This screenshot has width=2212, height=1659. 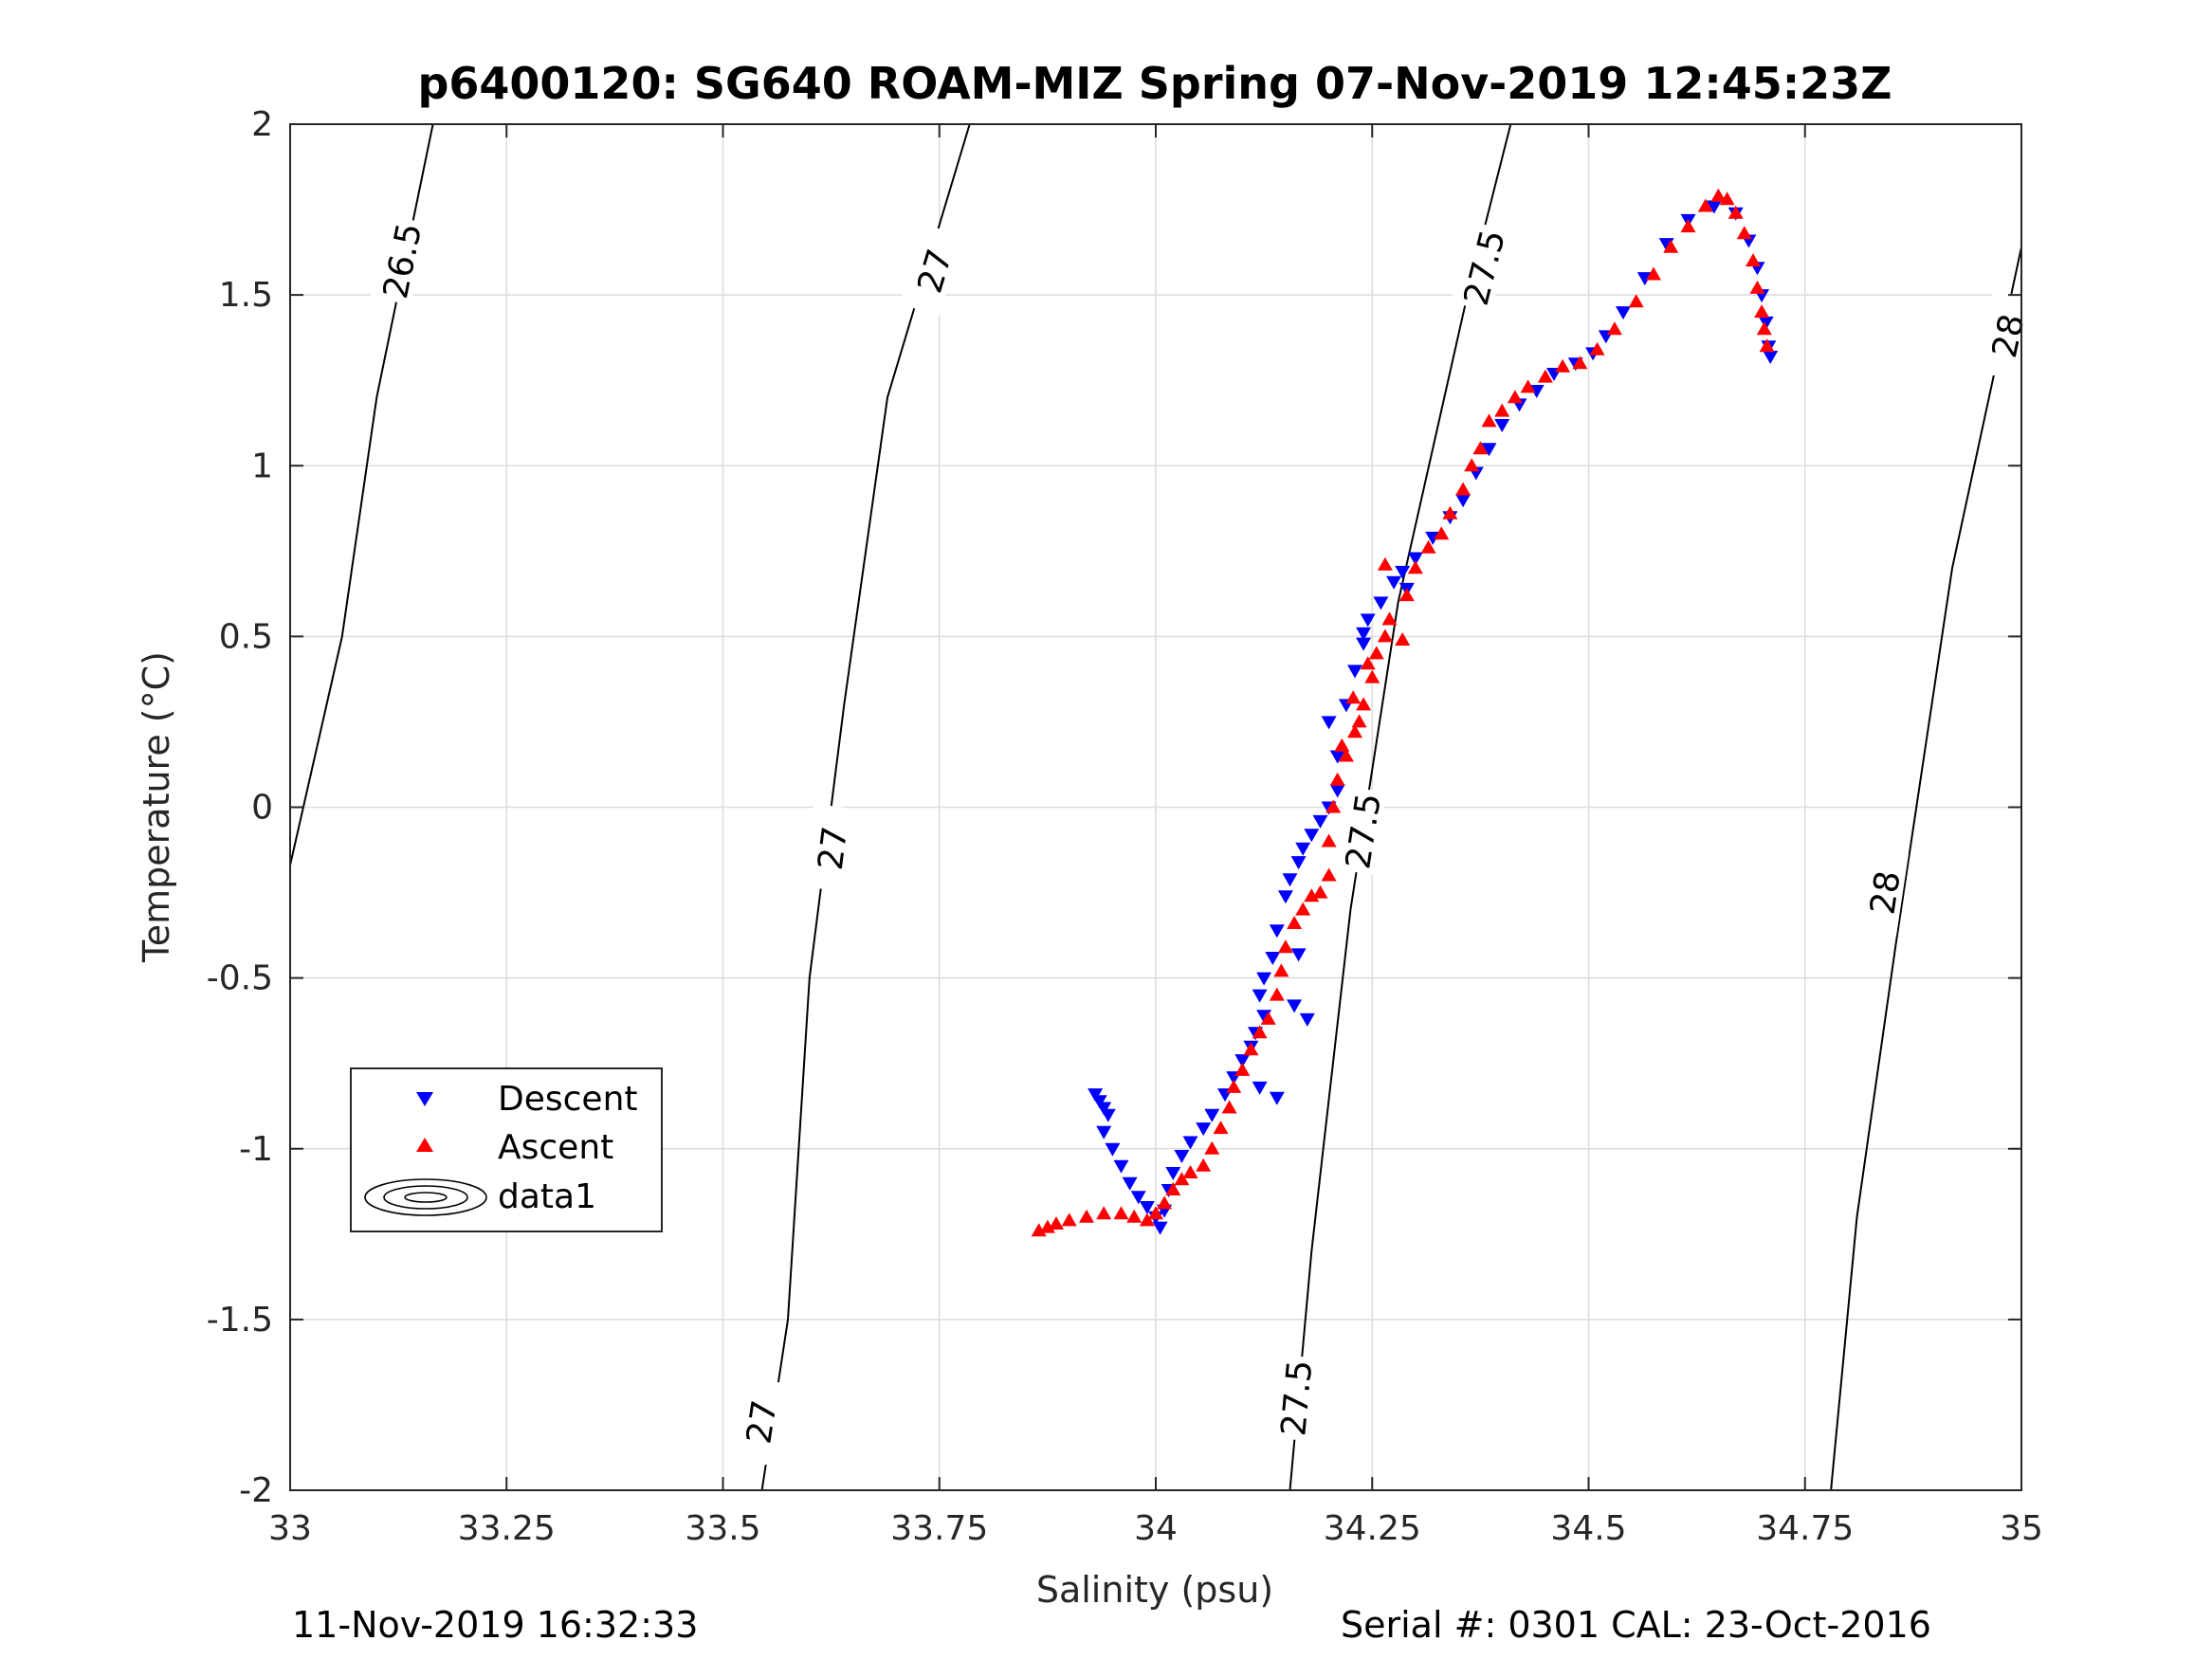 What do you see at coordinates (547, 1196) in the screenshot?
I see `legend-contour-label: data1` at bounding box center [547, 1196].